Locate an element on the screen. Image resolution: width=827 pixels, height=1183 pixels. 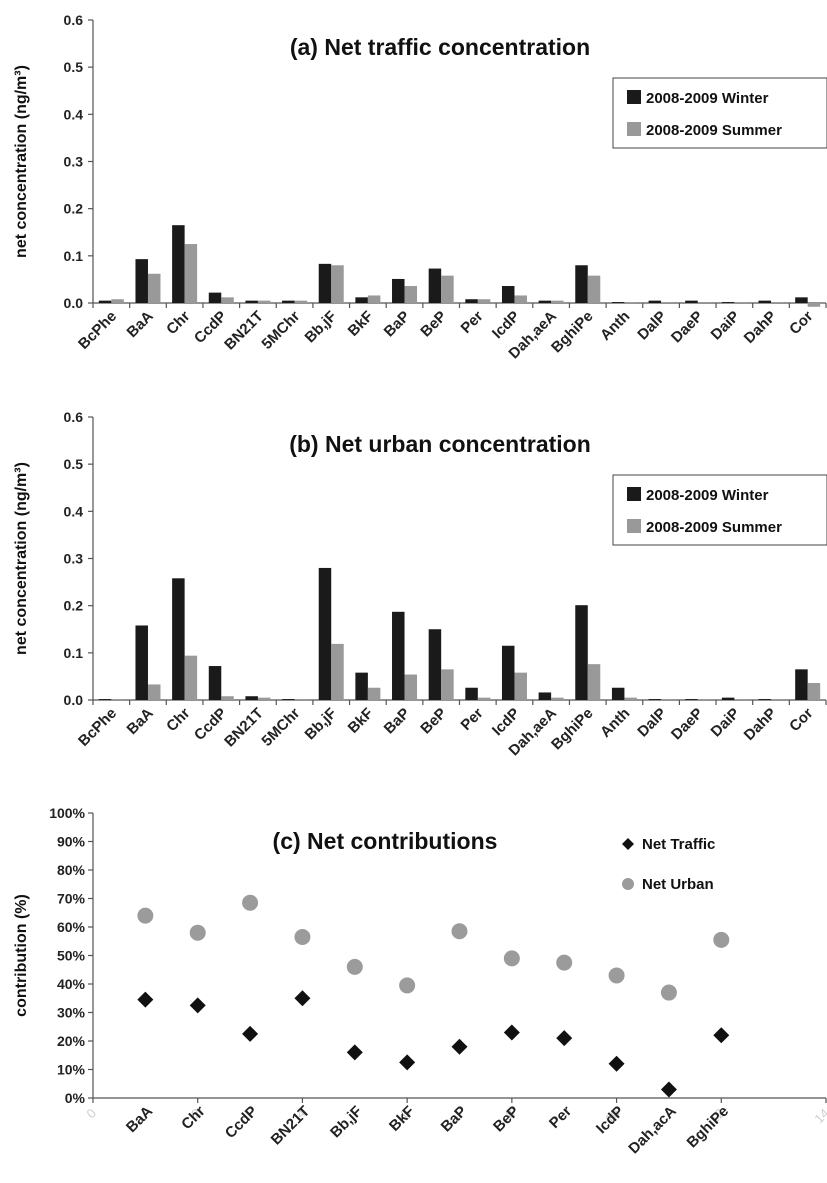
x-tick-number: 14 is located at coordinates (819, 1116).